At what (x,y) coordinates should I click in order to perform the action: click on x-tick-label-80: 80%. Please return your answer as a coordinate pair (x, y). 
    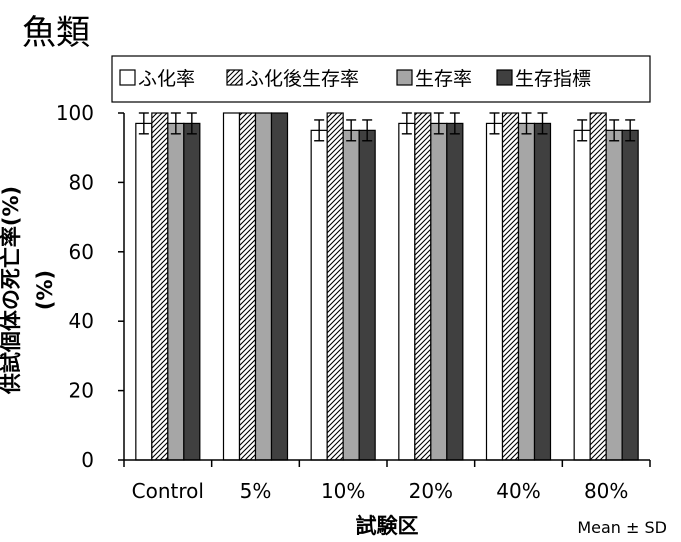
    Looking at the image, I should click on (606, 491).